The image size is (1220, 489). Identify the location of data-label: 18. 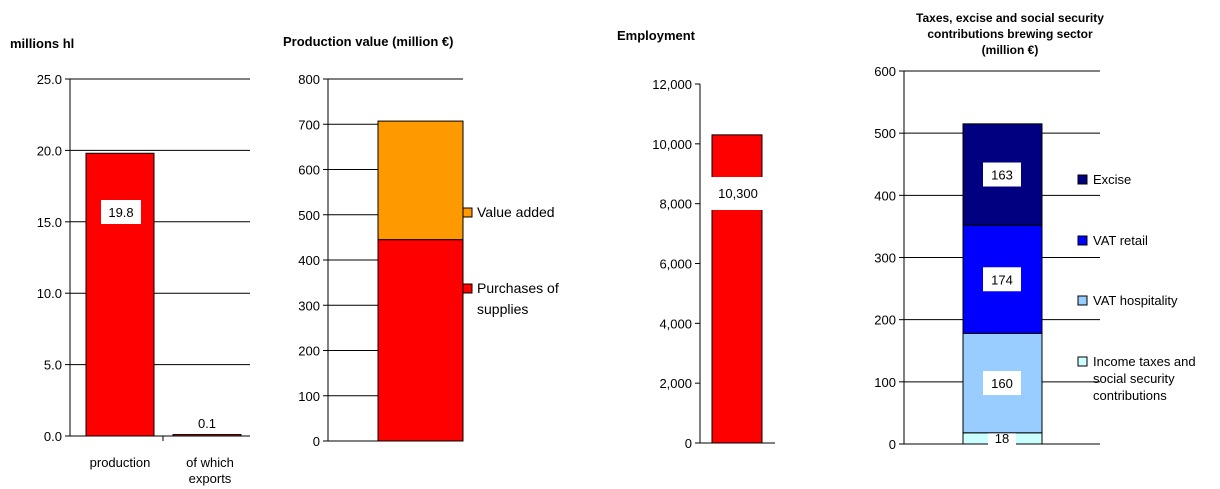
(1002, 438).